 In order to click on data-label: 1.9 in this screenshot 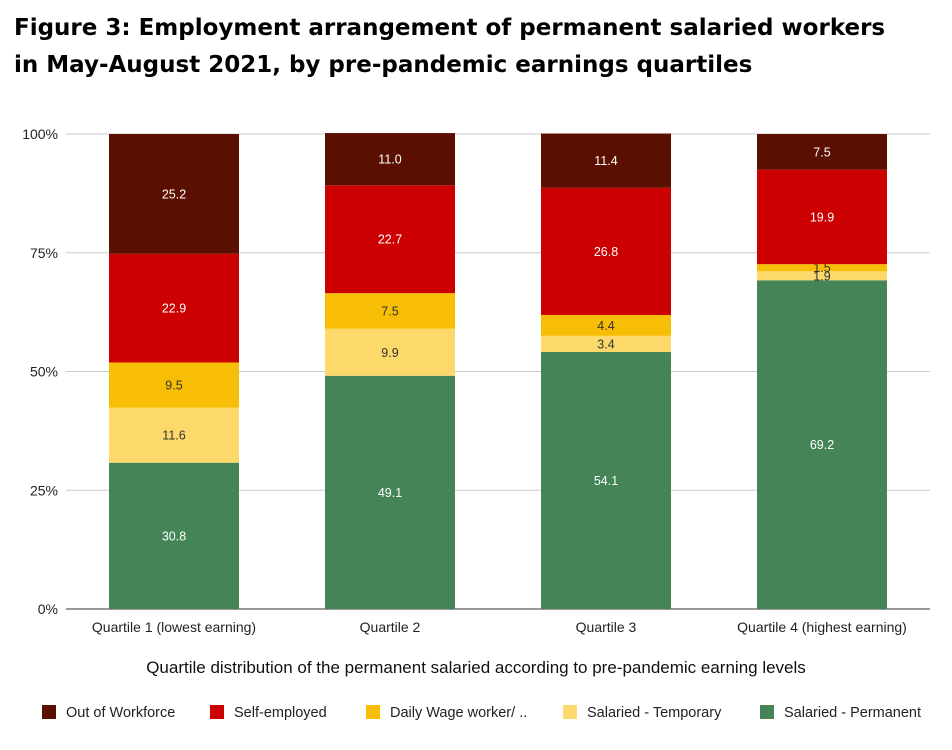, I will do `click(821, 276)`.